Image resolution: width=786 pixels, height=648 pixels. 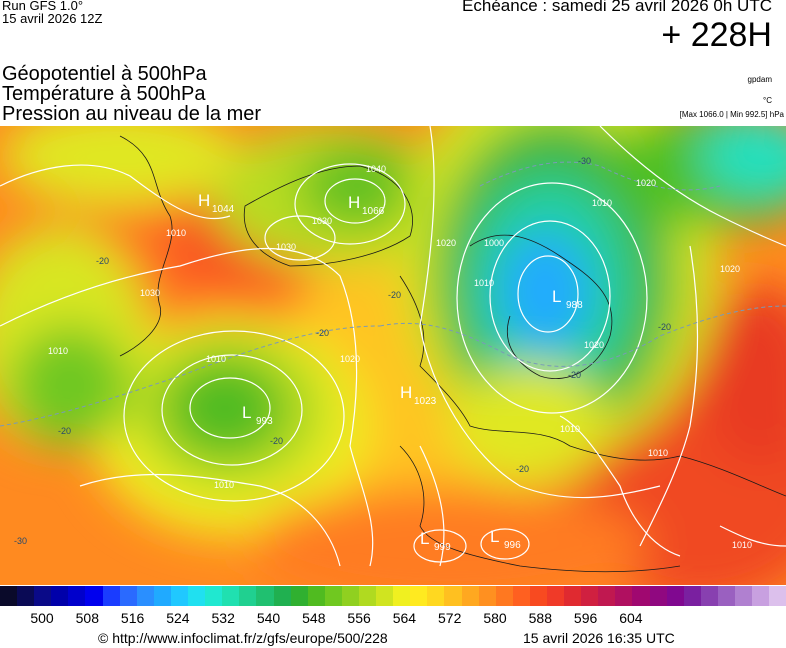 What do you see at coordinates (505, 539) in the screenshot?
I see `pressure-center: L 996` at bounding box center [505, 539].